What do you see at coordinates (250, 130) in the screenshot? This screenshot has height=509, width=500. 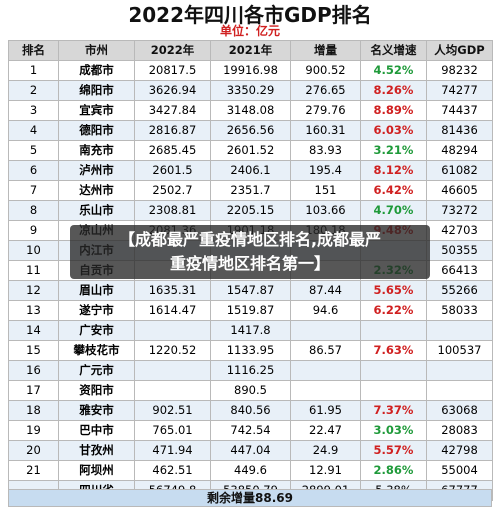 I see `cell-2021: 2656.56` at bounding box center [250, 130].